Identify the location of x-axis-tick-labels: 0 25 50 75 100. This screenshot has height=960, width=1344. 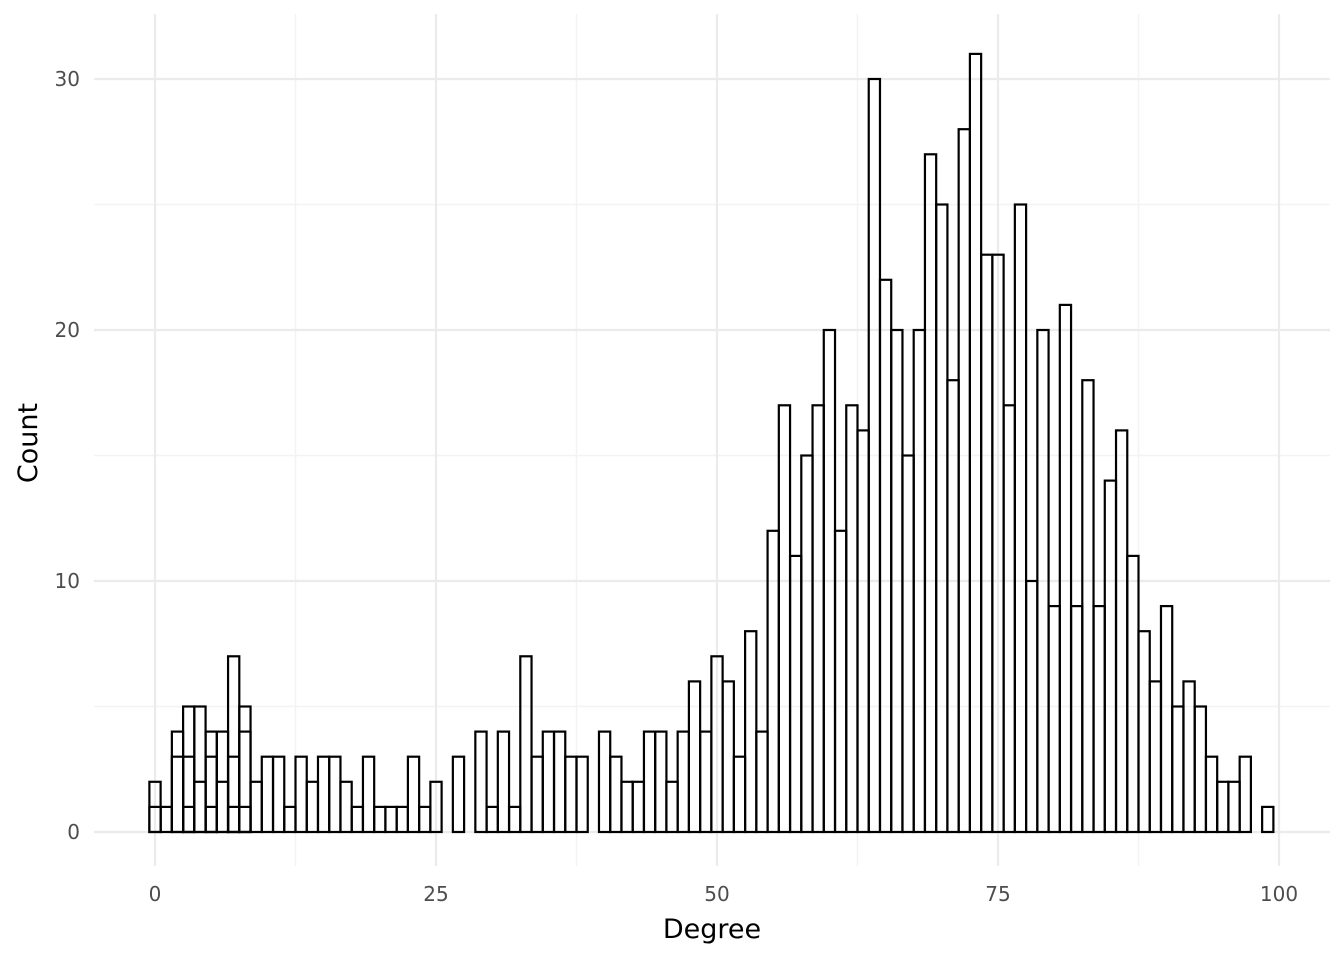
(723, 894).